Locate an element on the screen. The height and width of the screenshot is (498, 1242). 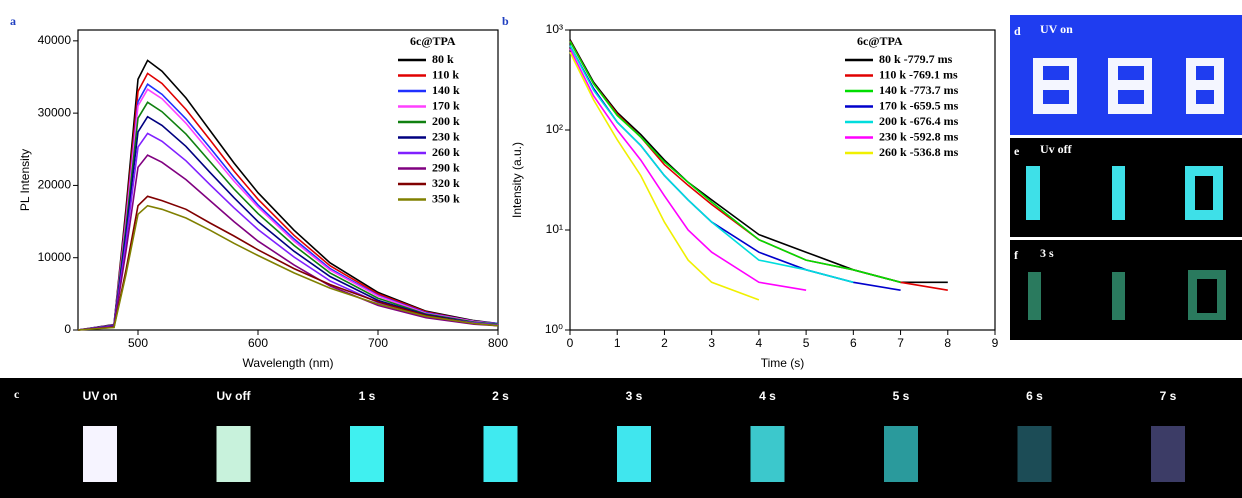
y-tick-label: 0 is located at coordinates (67, 329).